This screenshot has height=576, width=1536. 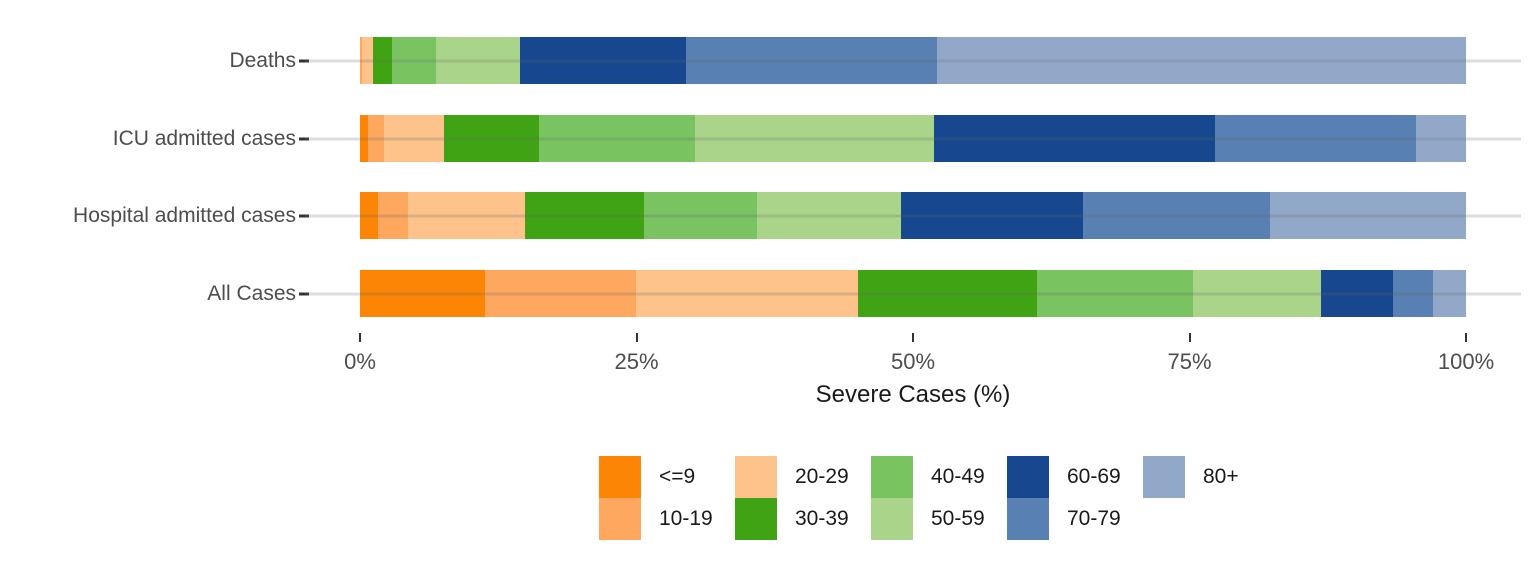 What do you see at coordinates (1164, 477) in the screenshot?
I see `legend-swatch-age-80plus` at bounding box center [1164, 477].